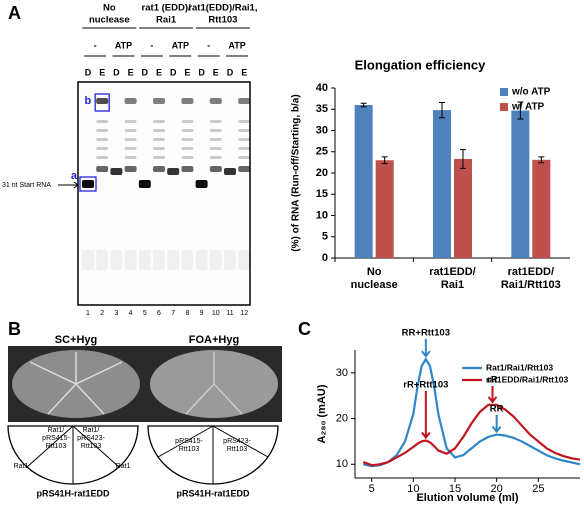 The width and height of the screenshot is (584, 507). I want to click on group-label: Rtt103, so click(222, 20).